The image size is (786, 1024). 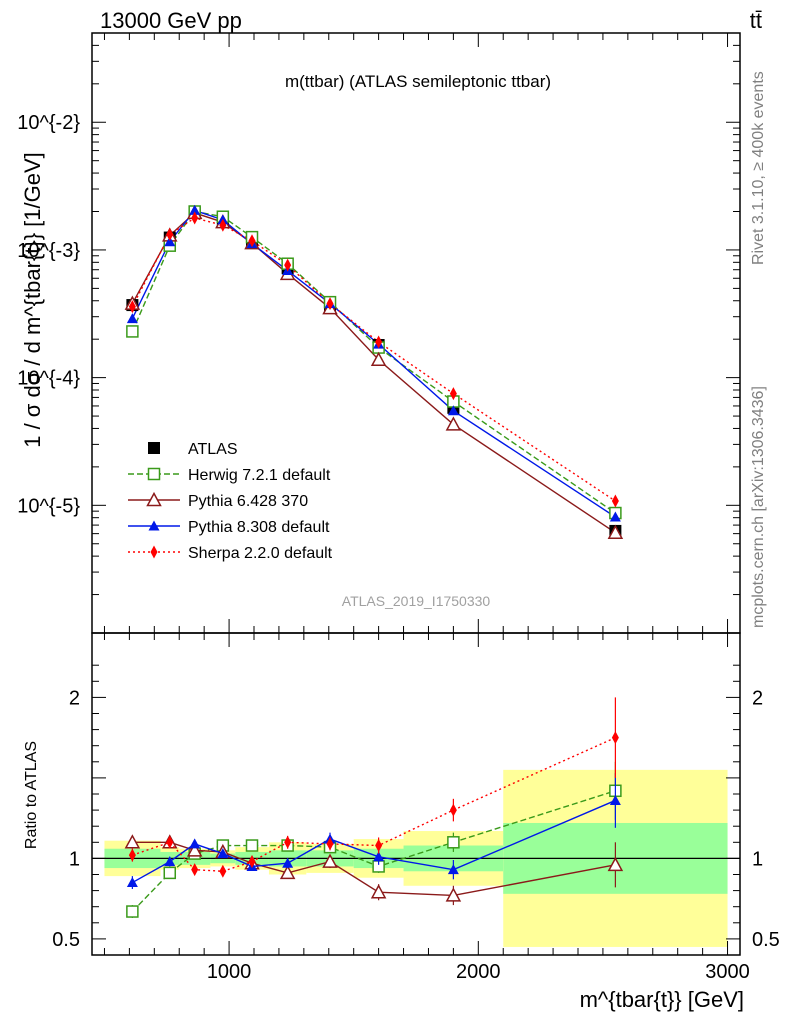 What do you see at coordinates (727, 972) in the screenshot?
I see `x-tick-label: 3000` at bounding box center [727, 972].